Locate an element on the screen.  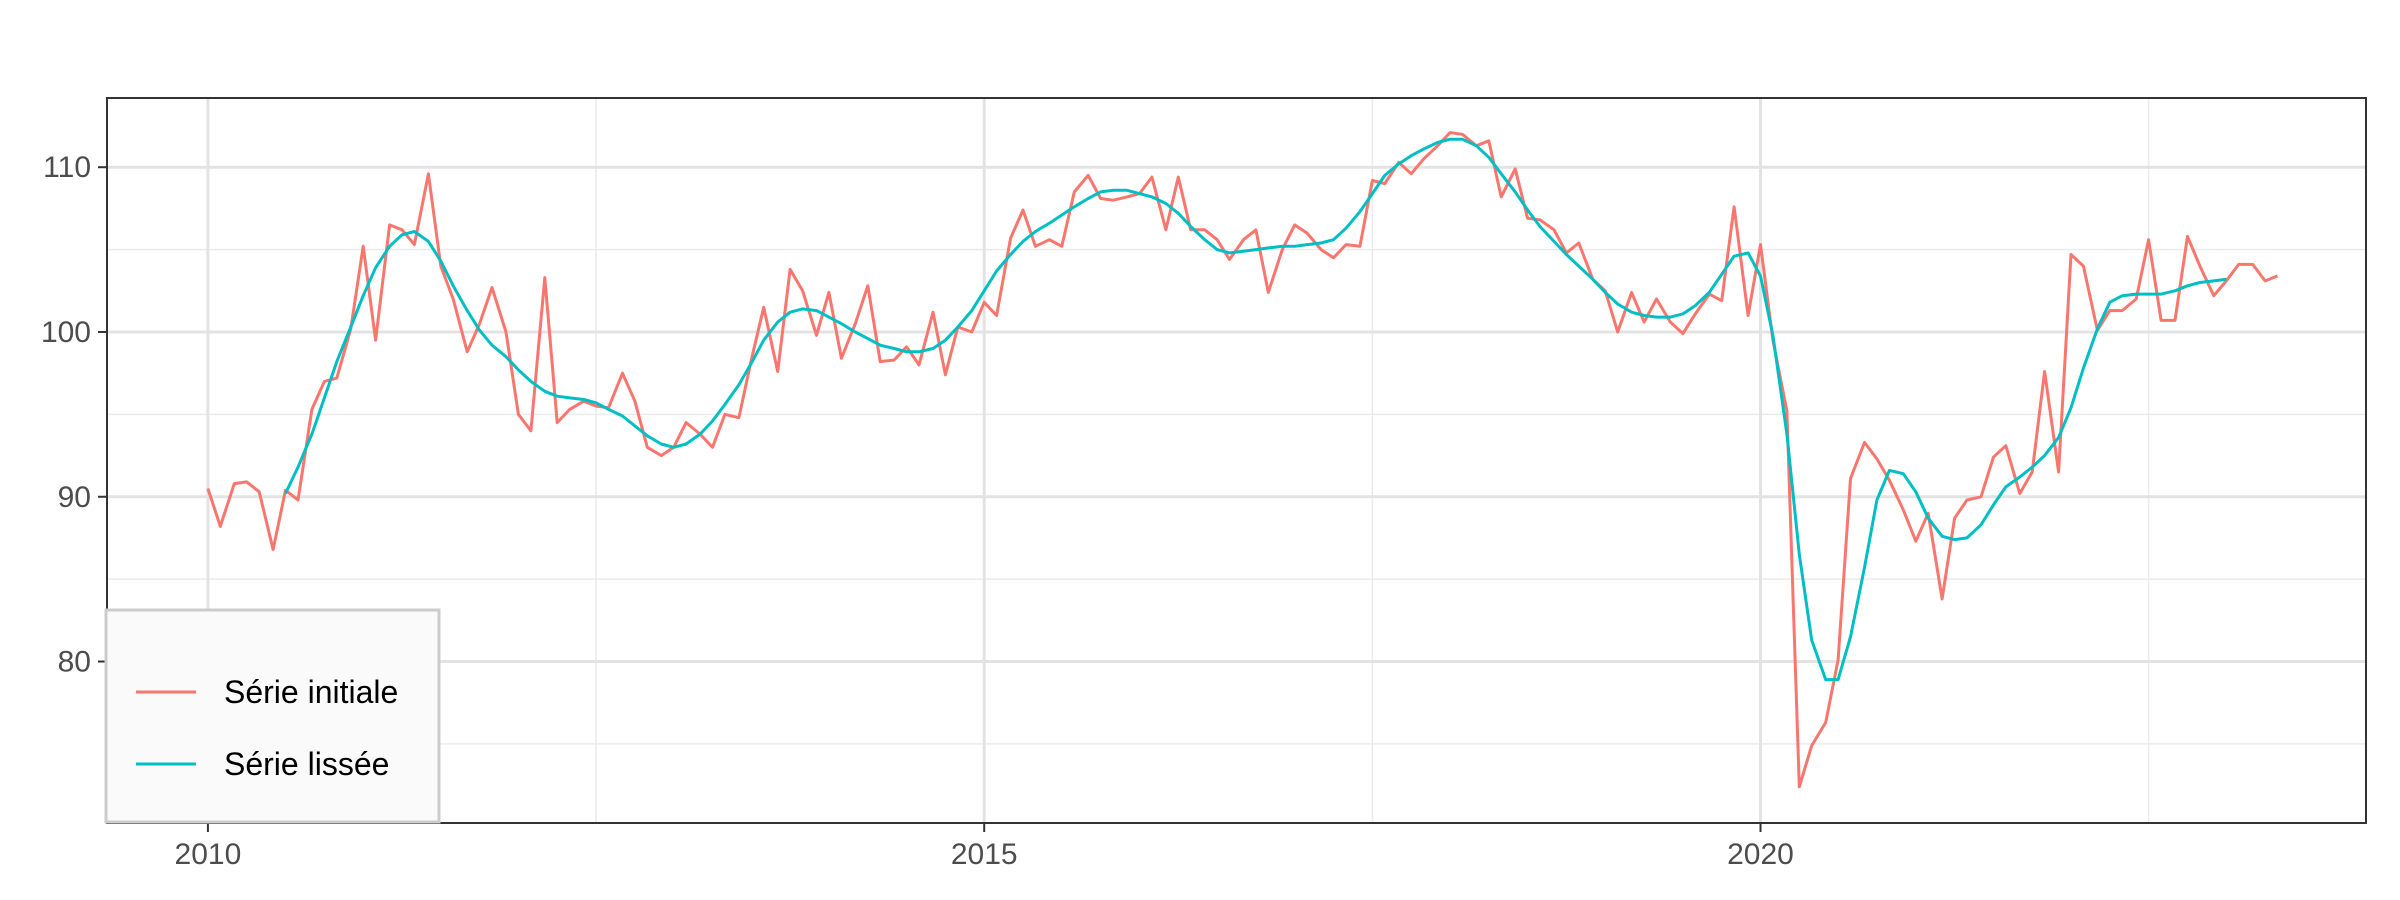
x-axis: 2010 2015 2020 is located at coordinates (984, 847).